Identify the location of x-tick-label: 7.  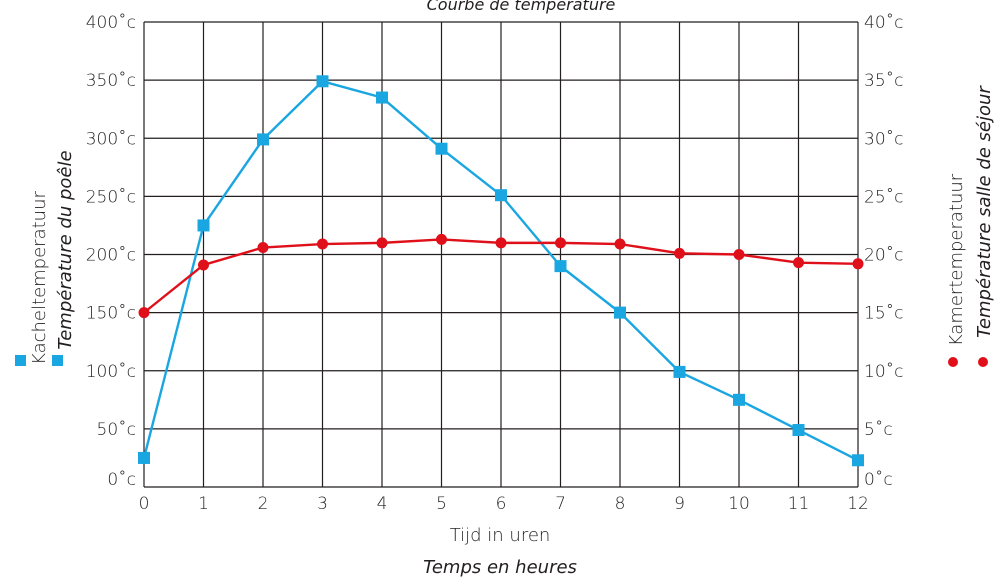
(560, 504).